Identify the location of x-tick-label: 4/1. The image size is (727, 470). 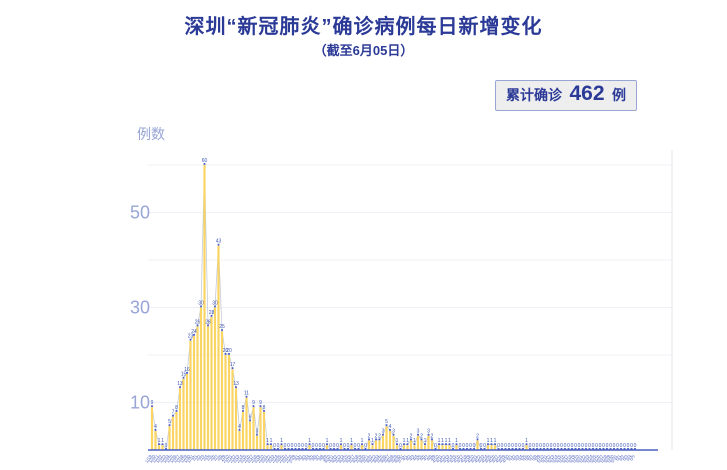
(405, 457).